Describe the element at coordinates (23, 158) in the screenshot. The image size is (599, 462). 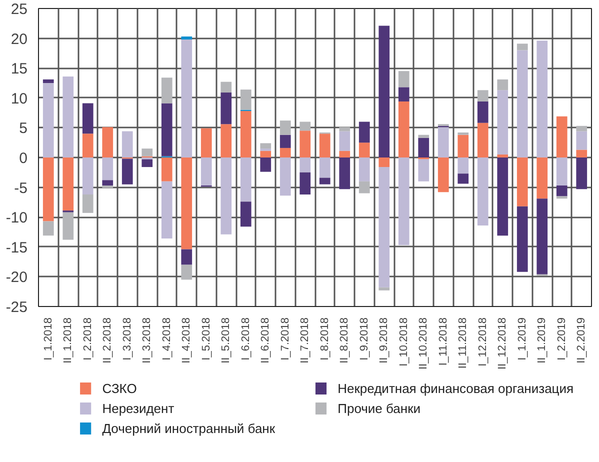
I see `y-tick-label: 0` at that location.